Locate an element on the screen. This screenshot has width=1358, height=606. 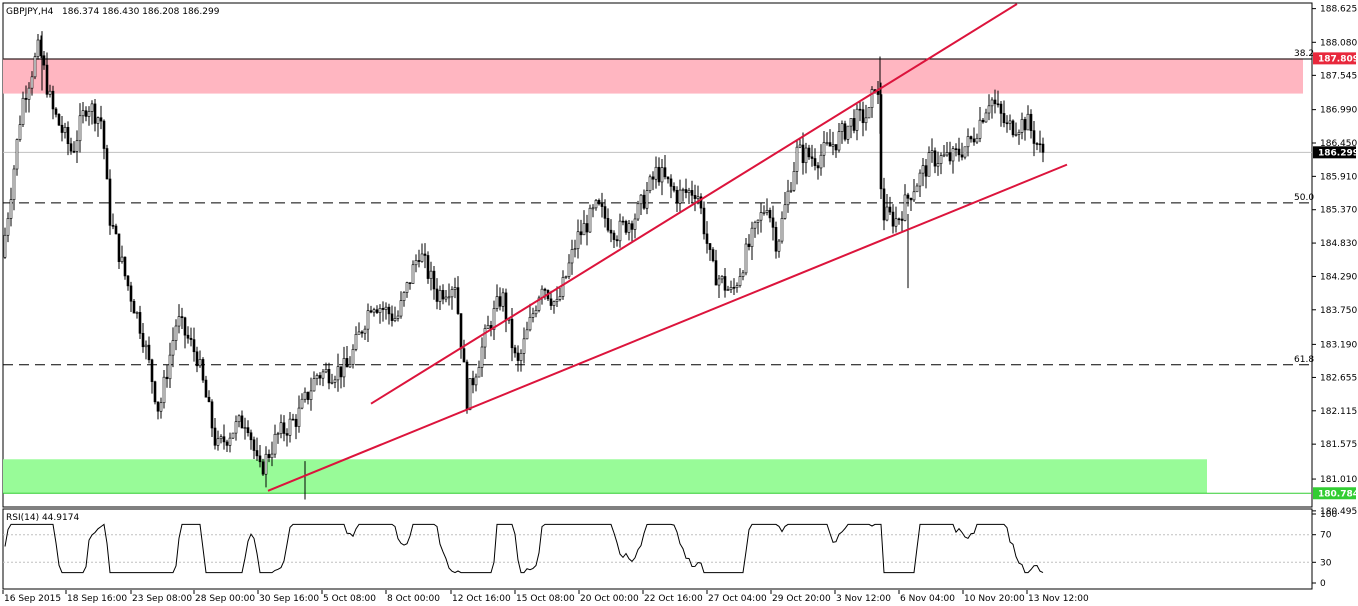
price-tick-label: 183.750 is located at coordinates (1338, 311).